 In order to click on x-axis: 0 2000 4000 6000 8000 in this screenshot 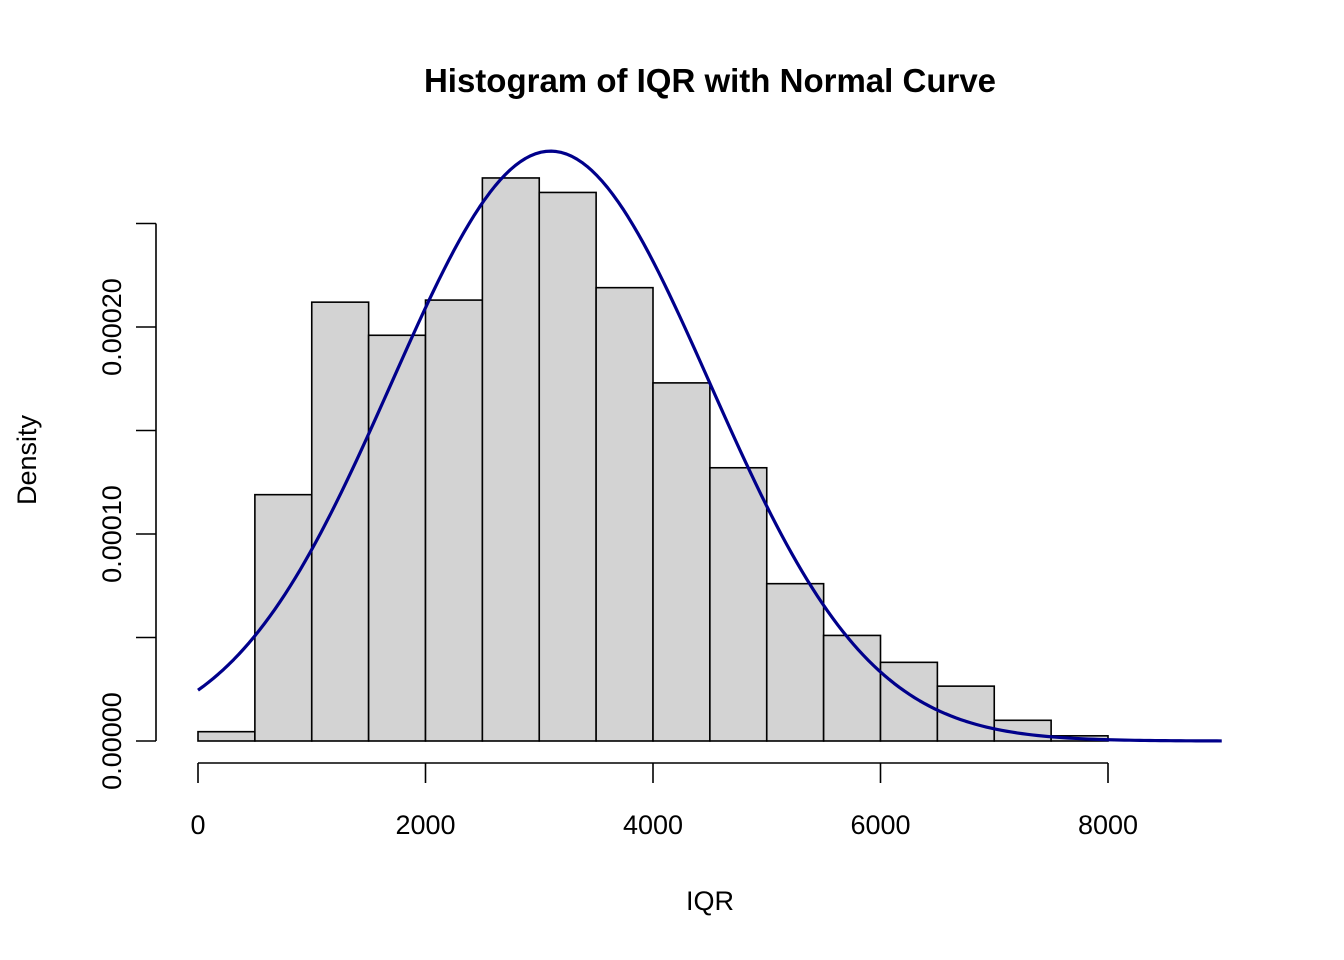, I will do `click(664, 801)`.